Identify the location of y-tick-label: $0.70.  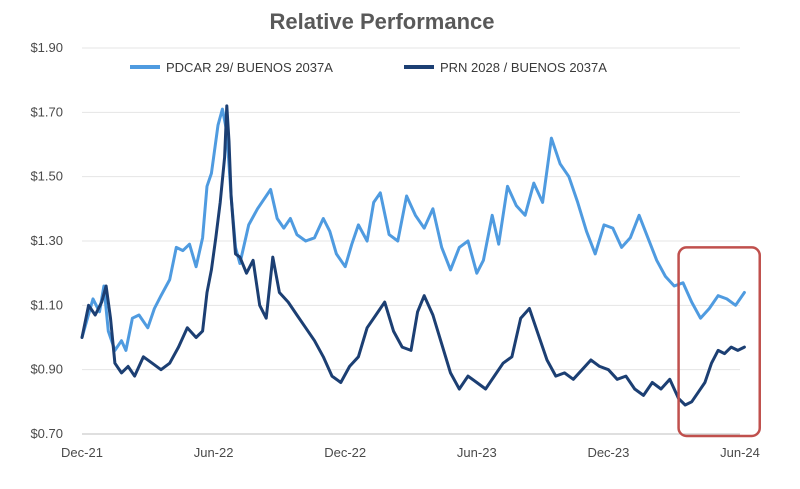
(46, 433).